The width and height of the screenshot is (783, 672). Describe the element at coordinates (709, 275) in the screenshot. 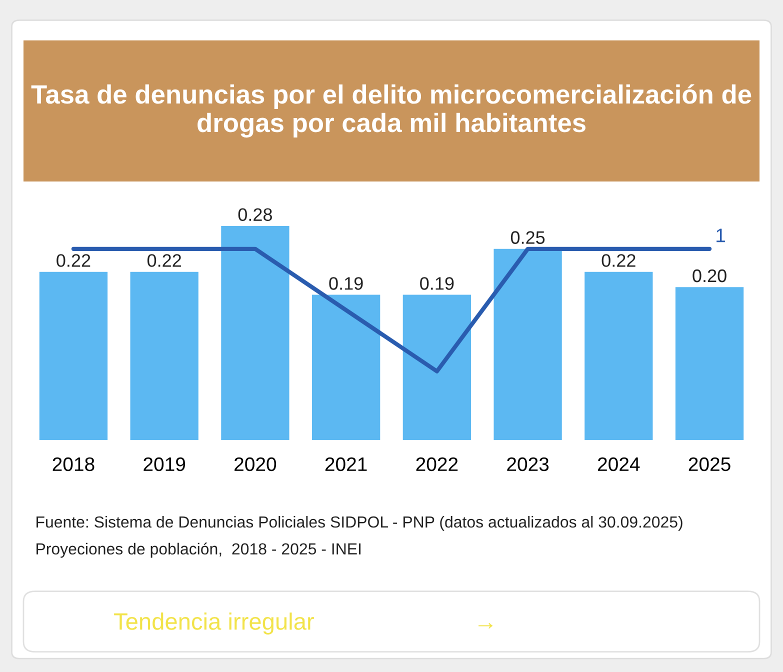

I see `data-label: 0.20` at that location.